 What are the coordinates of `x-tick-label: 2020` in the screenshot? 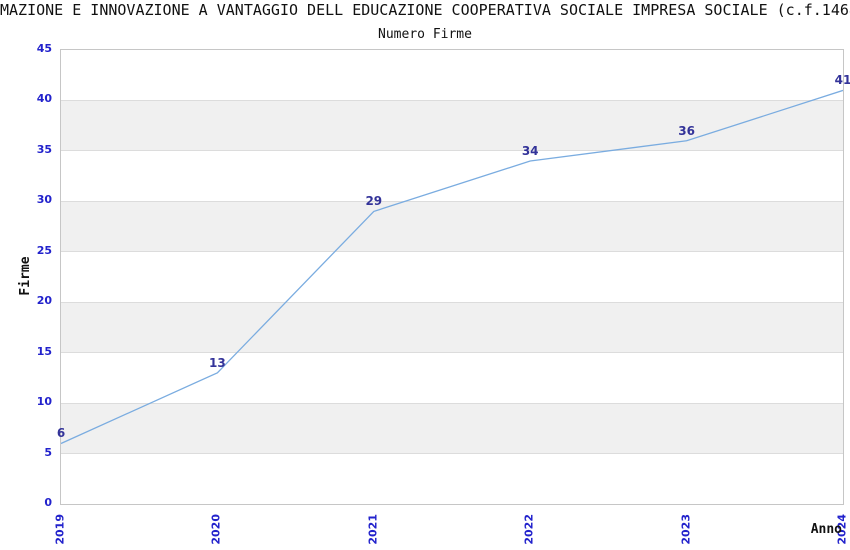 It's located at (216, 529).